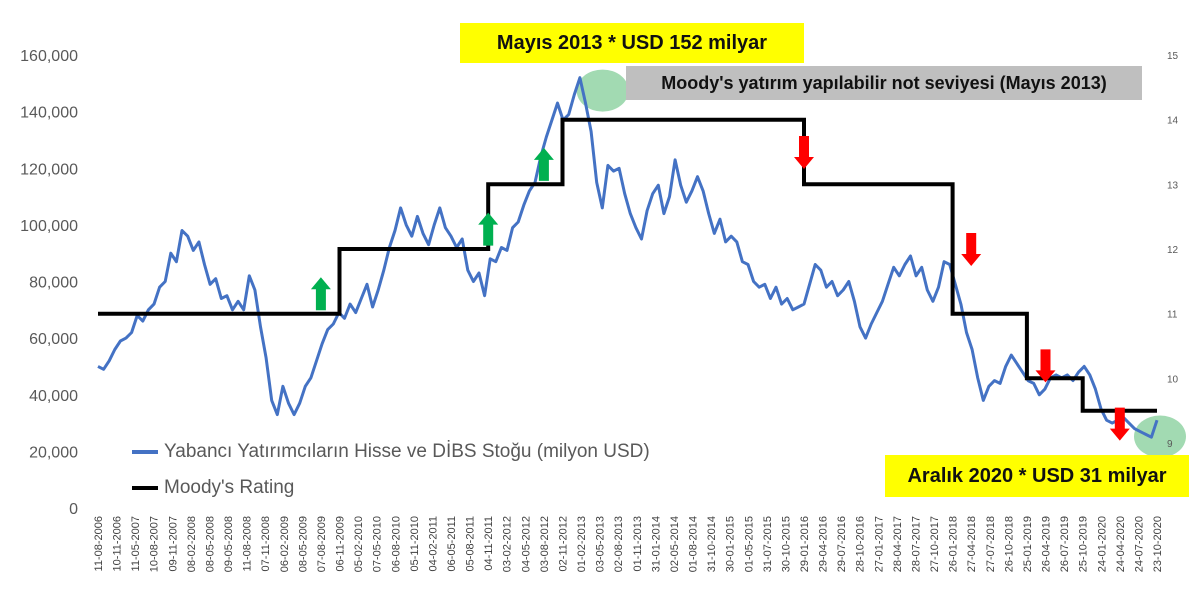 This screenshot has height=589, width=1200. I want to click on x-tick-label: 01-11-2013, so click(638, 543).